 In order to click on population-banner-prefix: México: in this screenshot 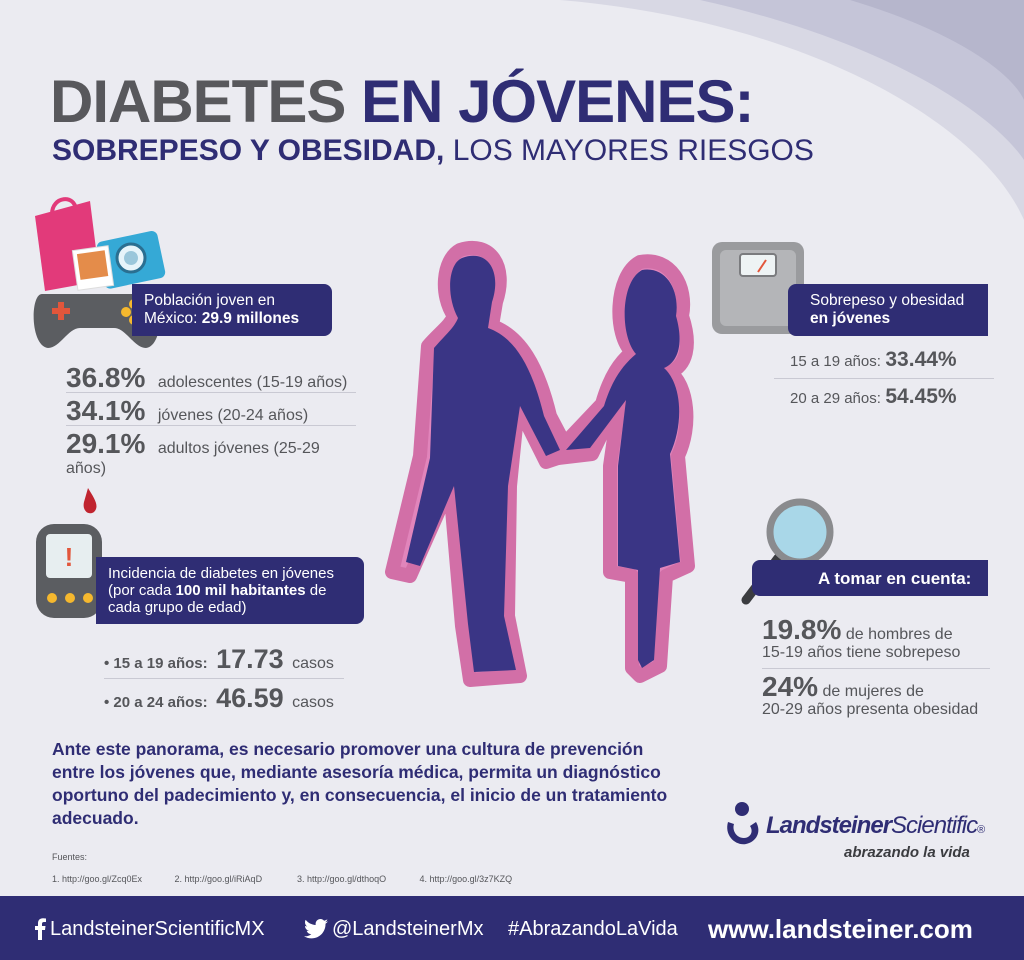, I will do `click(173, 318)`.